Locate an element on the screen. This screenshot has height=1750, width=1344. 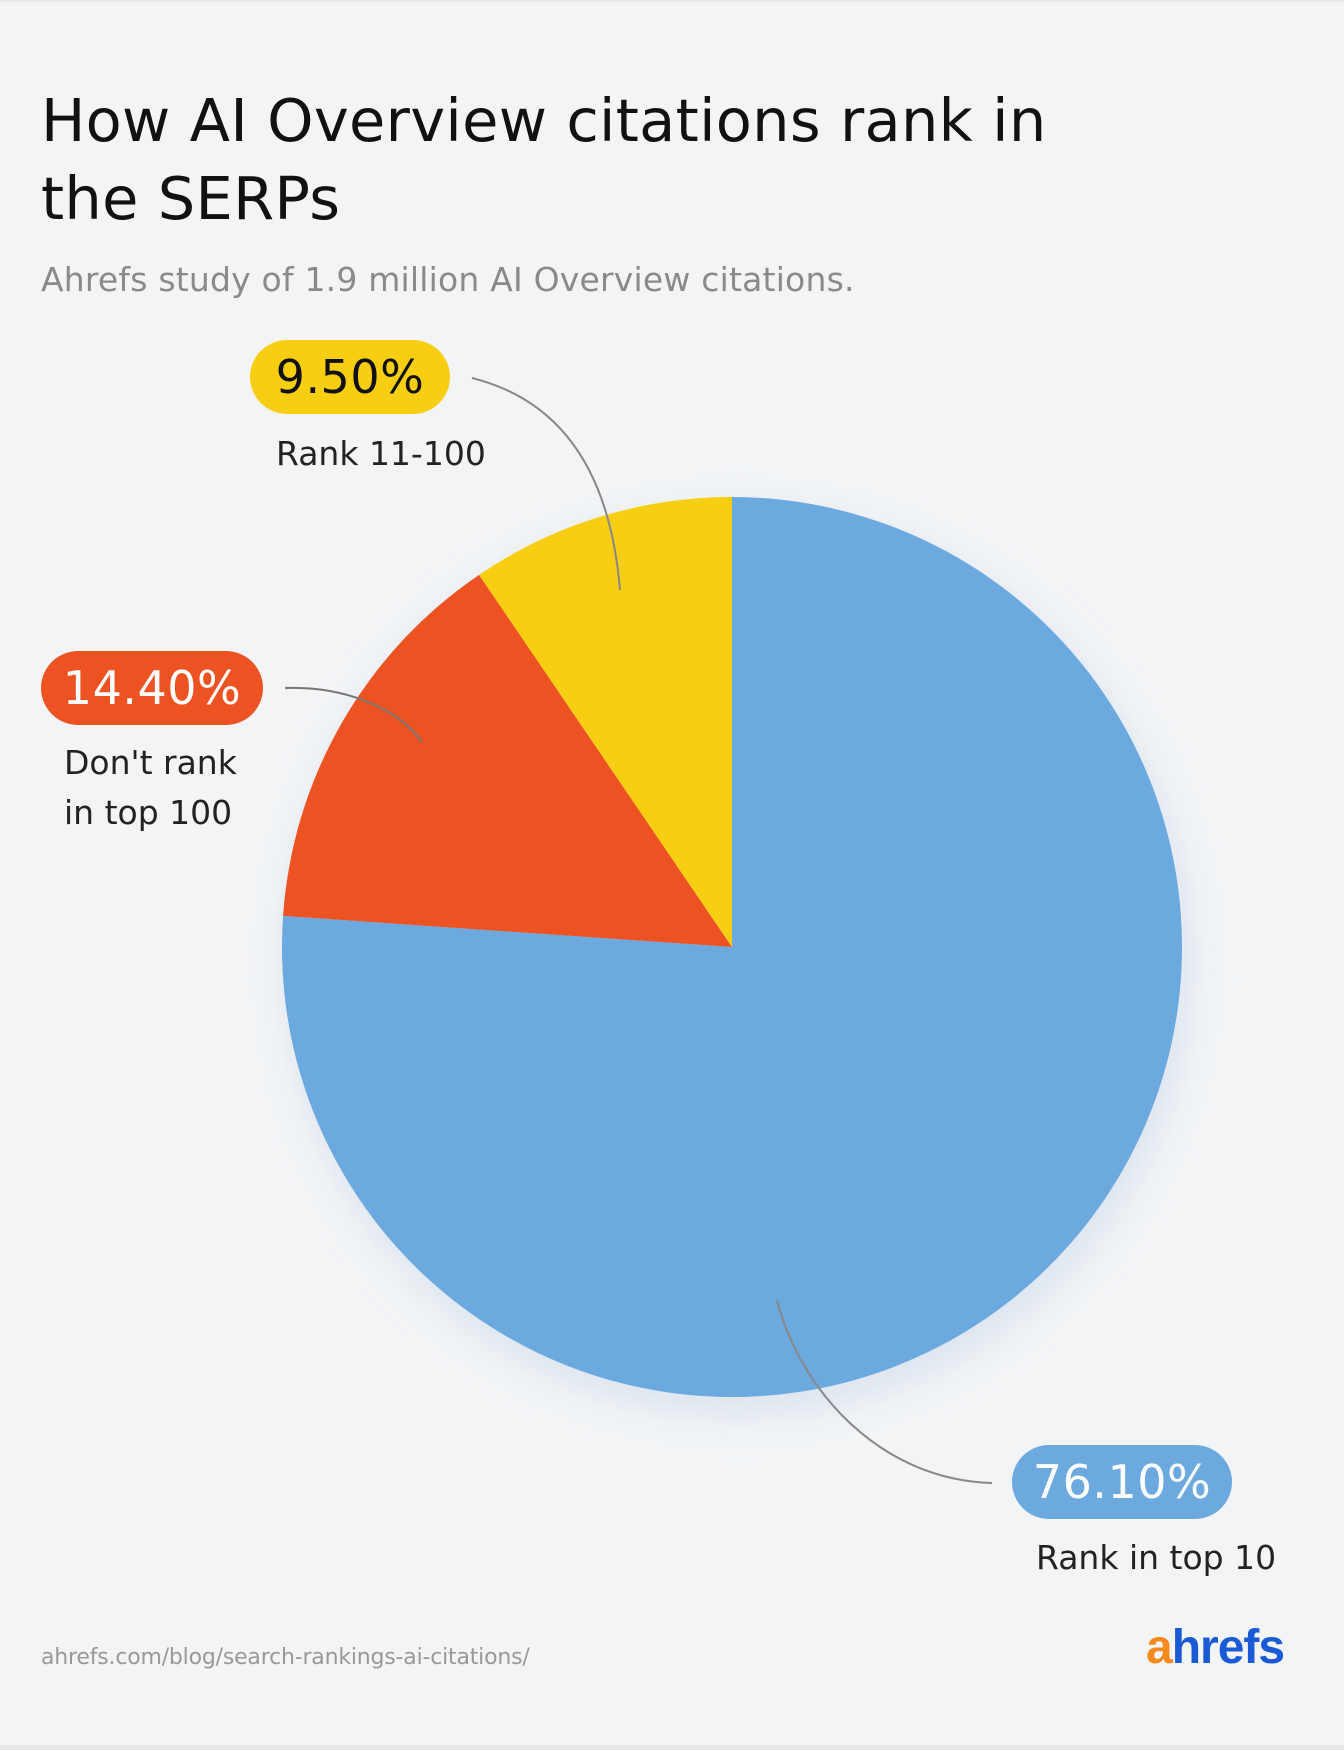
slice-label-line-1: Don't rank is located at coordinates (150, 762).